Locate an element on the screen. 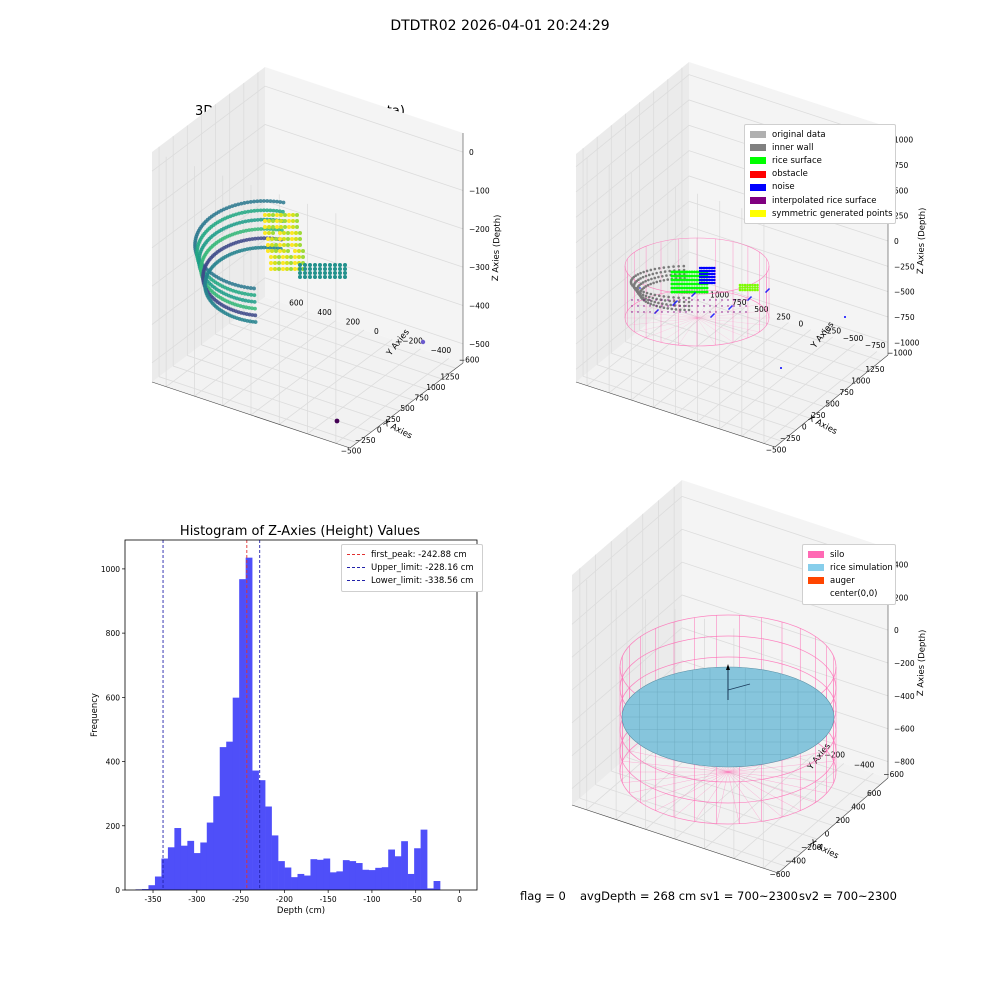  raw-edge is located at coordinates (251, 415).